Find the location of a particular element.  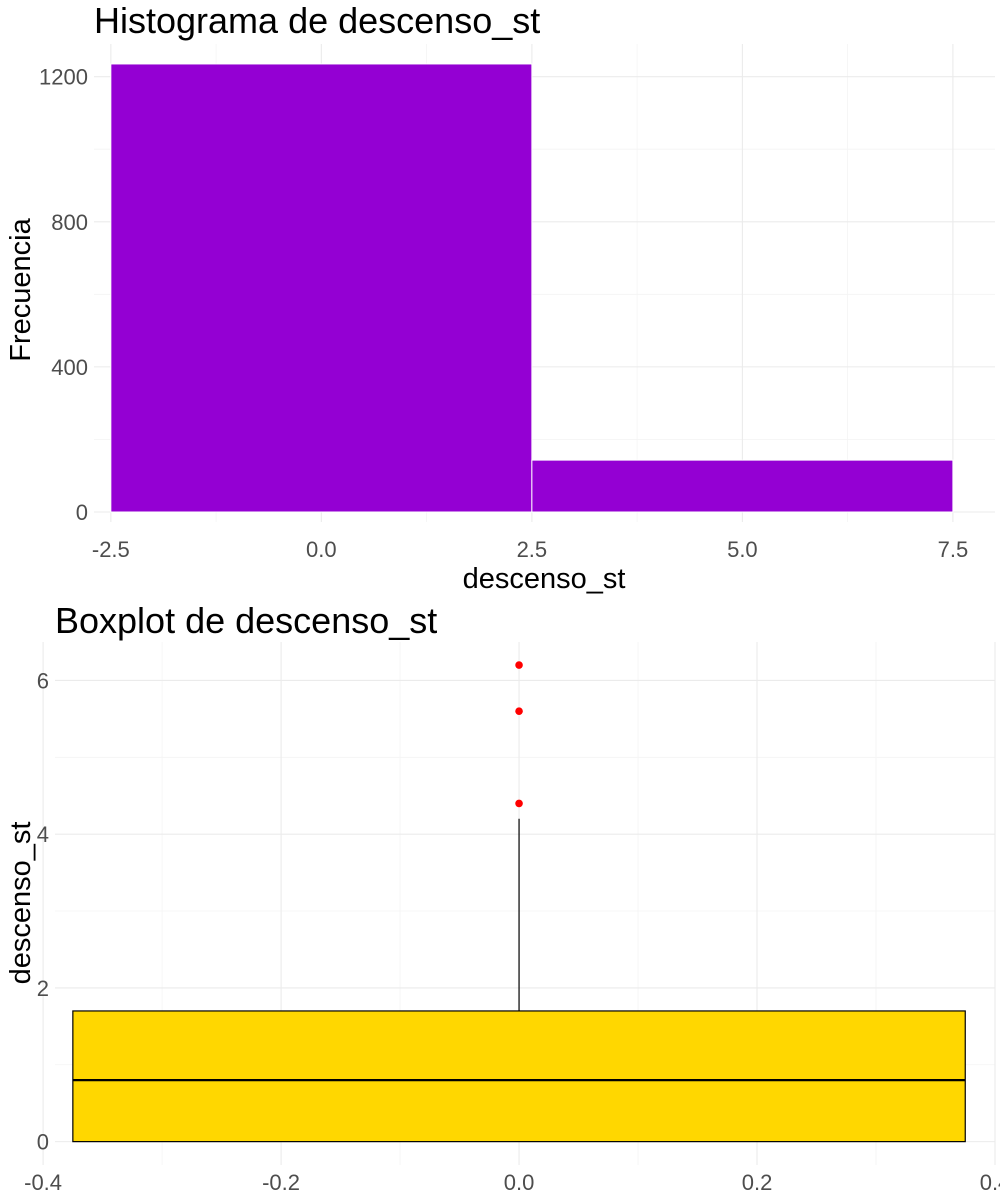

histogram-x-tick-label: 2.5 is located at coordinates (532, 549).